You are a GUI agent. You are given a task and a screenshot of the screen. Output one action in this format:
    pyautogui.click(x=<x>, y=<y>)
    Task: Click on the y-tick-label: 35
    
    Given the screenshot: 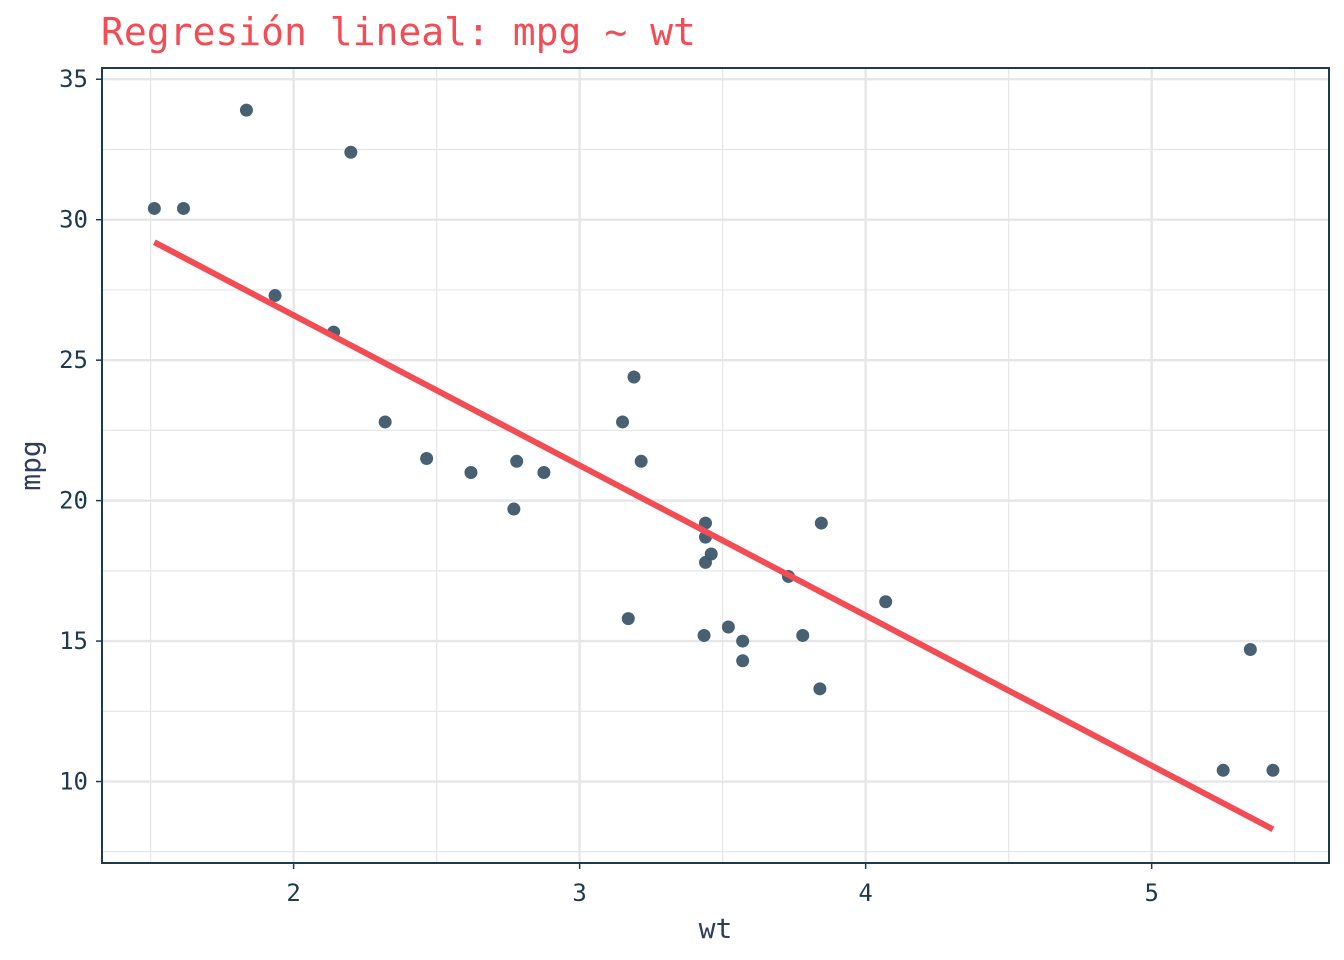 What is the action you would take?
    pyautogui.click(x=73, y=79)
    